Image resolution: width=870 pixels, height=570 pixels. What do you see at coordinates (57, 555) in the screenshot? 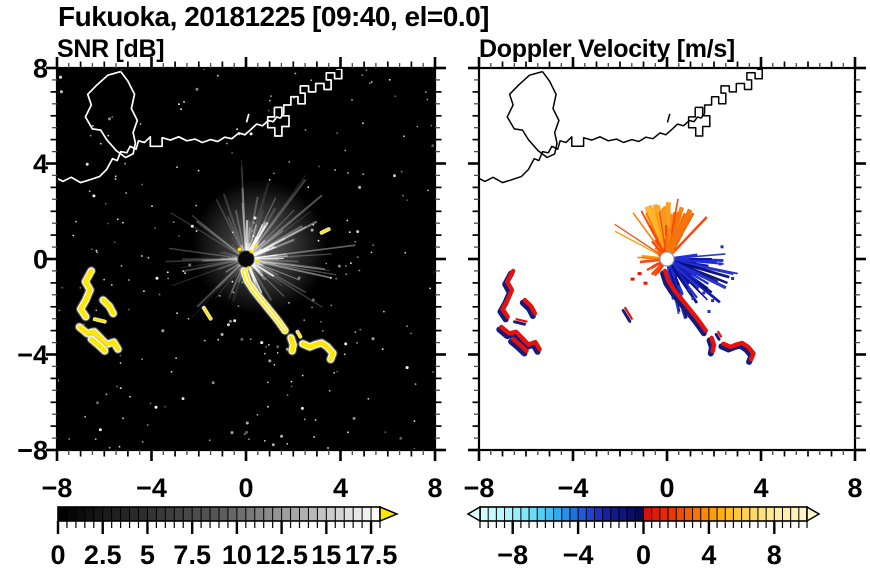
I see `colorbar-tick-label: 0` at bounding box center [57, 555].